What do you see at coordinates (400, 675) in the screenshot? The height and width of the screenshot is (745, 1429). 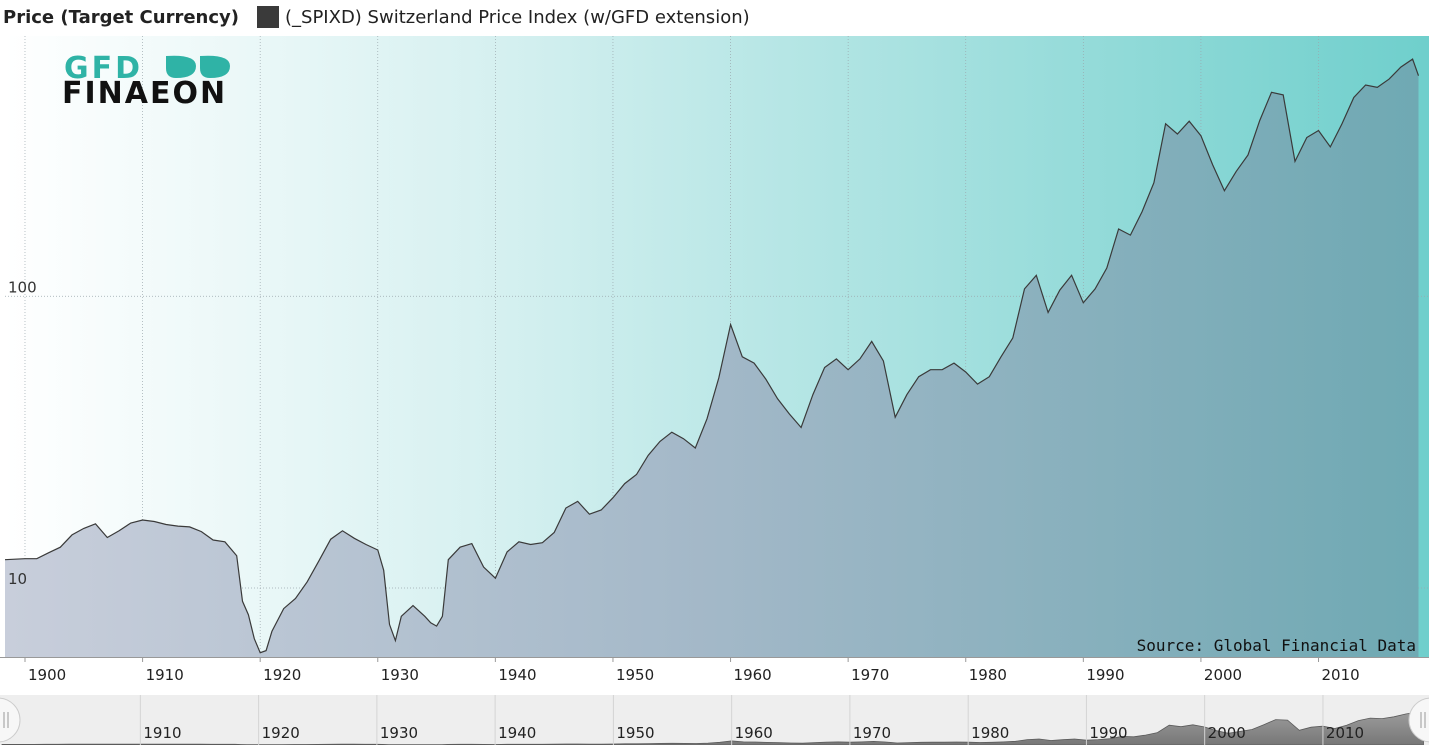 I see `x-tick-label-1930: 1930` at bounding box center [400, 675].